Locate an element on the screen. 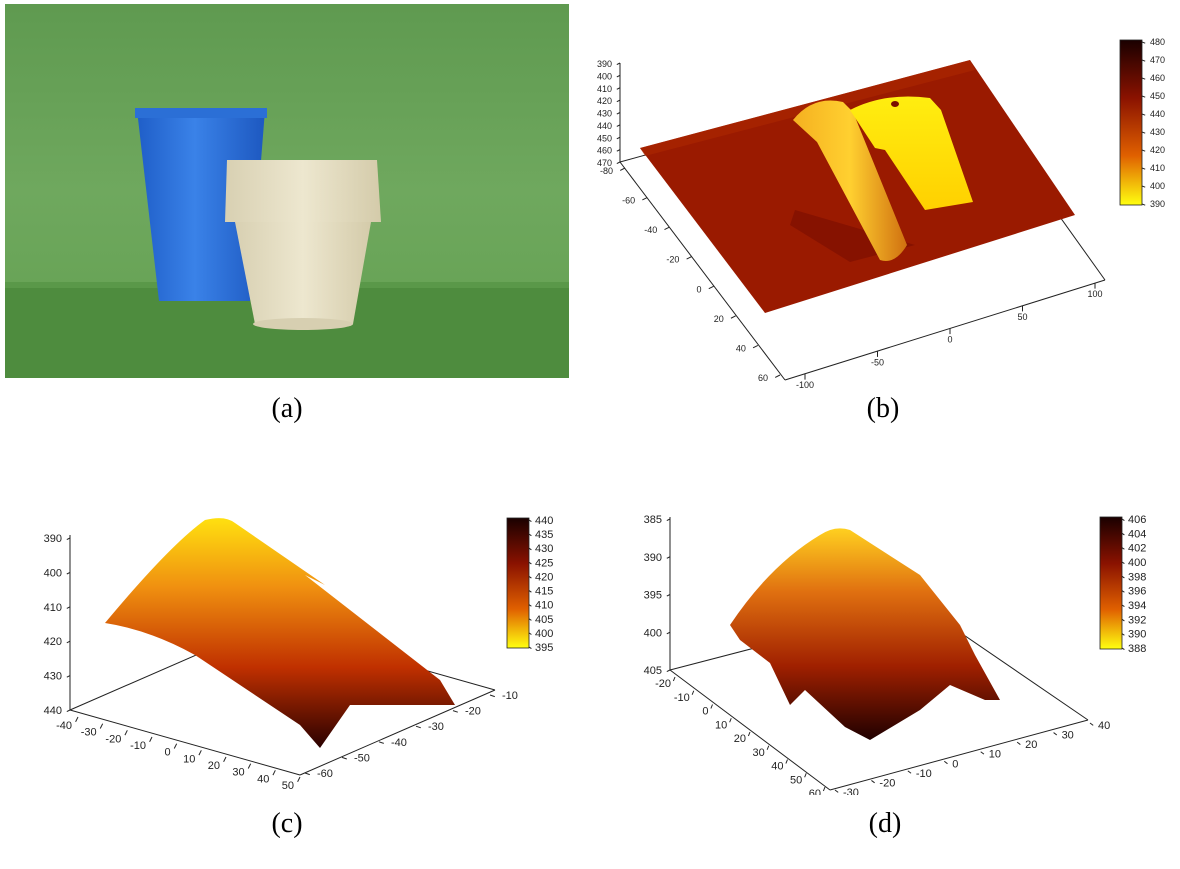 This screenshot has height=869, width=1180. object-cup-b is located at coordinates (850, 180).